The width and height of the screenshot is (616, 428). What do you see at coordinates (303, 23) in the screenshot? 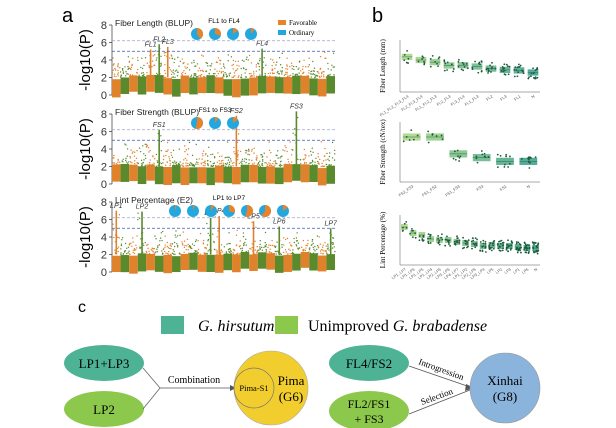
I see `legend-label: Favorable` at bounding box center [303, 23].